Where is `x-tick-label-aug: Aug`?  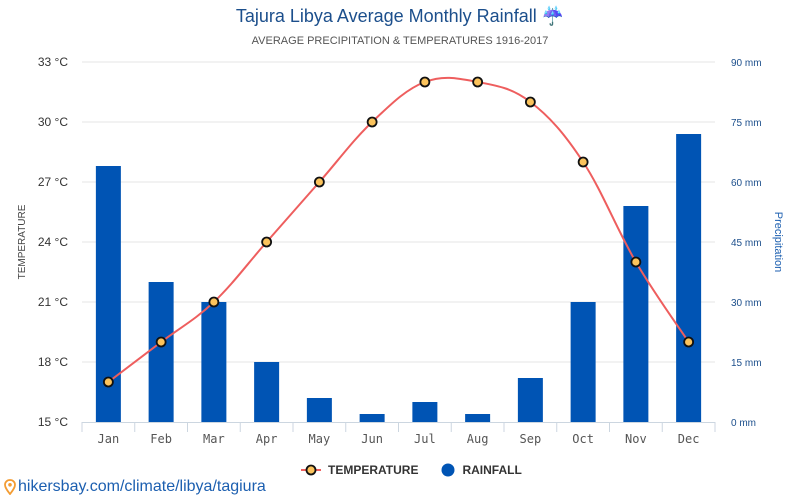
x-tick-label-aug: Aug is located at coordinates (478, 439).